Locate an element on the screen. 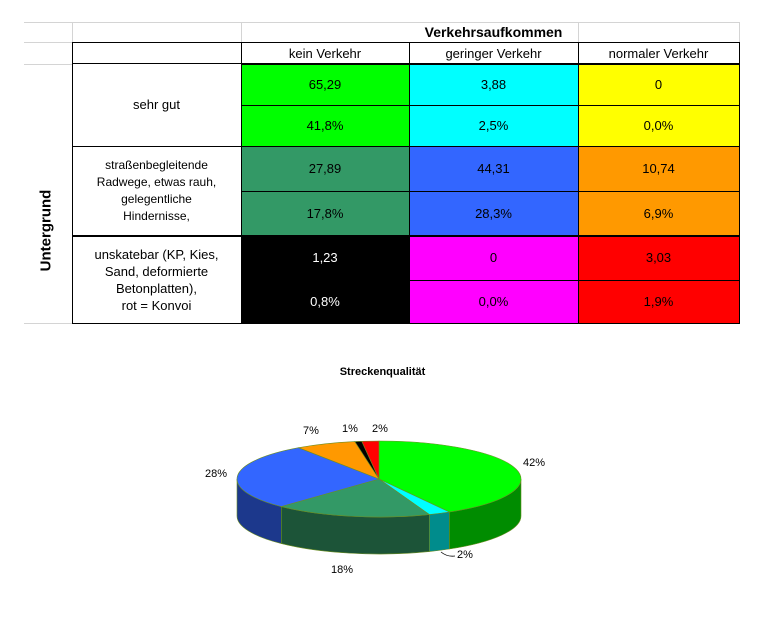 This screenshot has width=765, height=624. data-cell-percent: 0,8% is located at coordinates (325, 301).